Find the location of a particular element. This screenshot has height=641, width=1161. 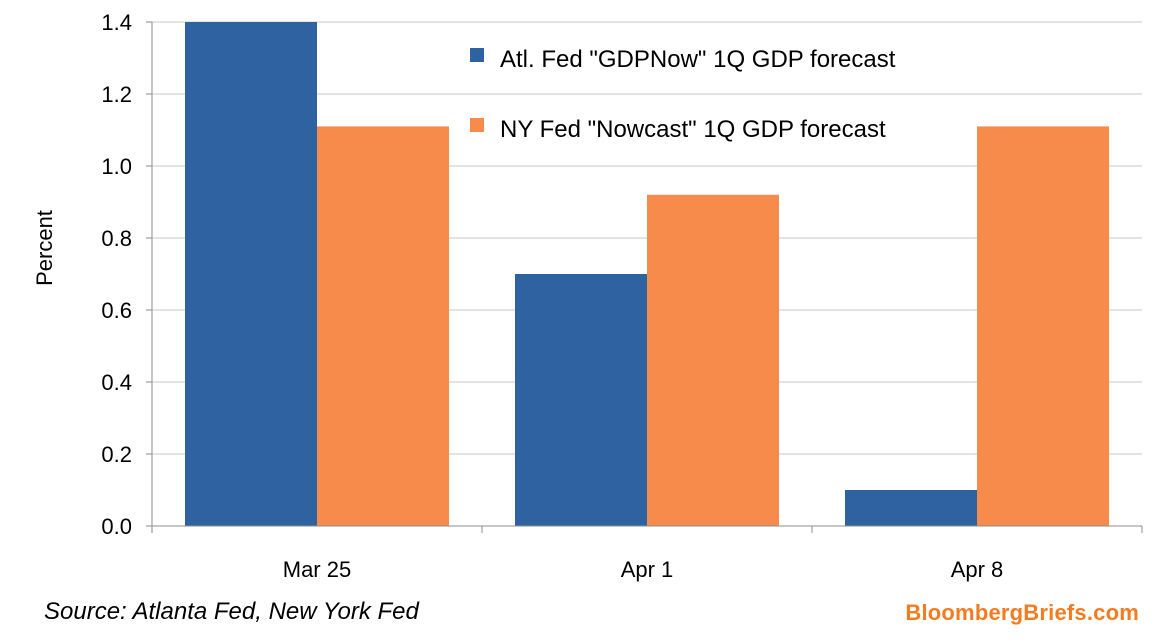

y-tick-label: 0.4 is located at coordinates (116, 382).